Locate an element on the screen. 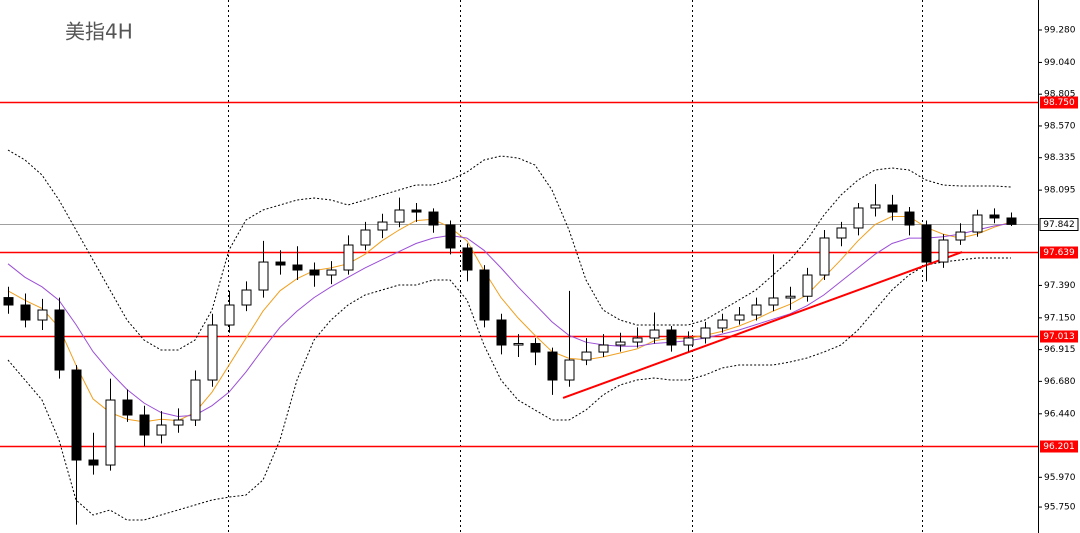 This screenshot has width=1080, height=533. y-tick-label: 97.150 is located at coordinates (1060, 318).